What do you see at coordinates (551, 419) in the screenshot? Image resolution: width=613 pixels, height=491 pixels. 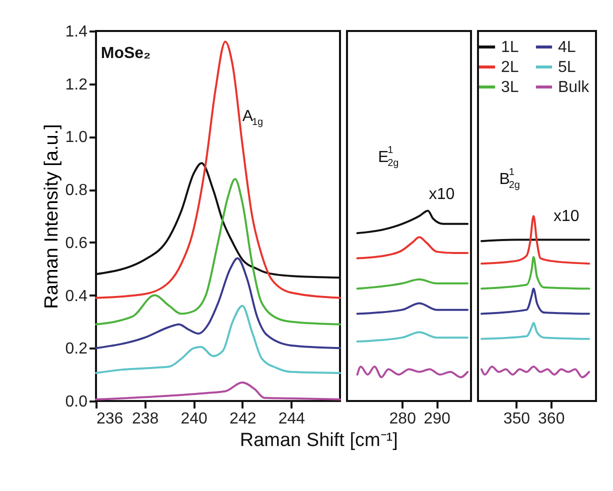 I see `x-tick-label: 360` at bounding box center [551, 419].